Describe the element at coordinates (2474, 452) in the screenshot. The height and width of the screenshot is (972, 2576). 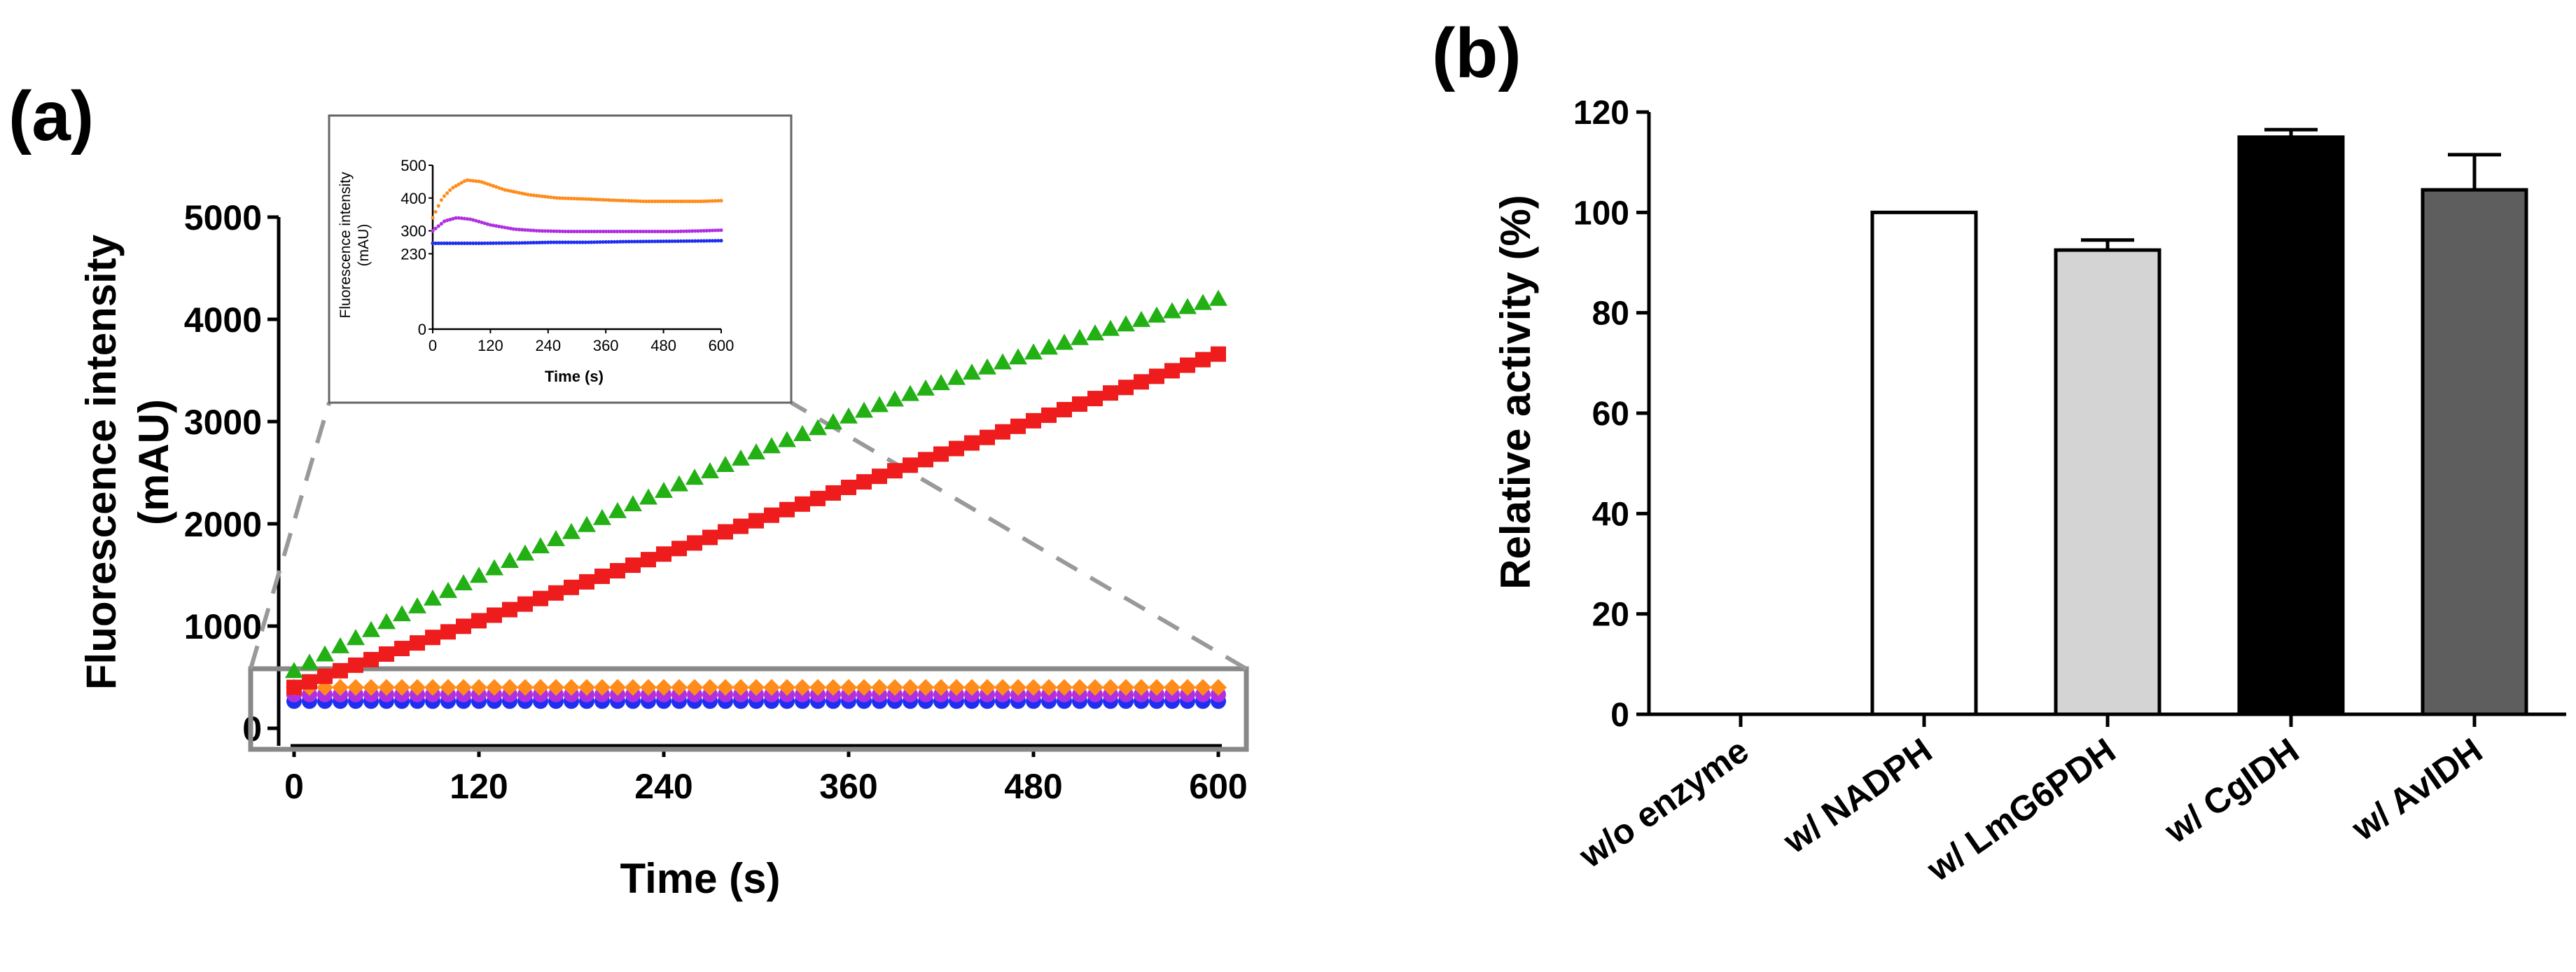
I see `bar` at that location.